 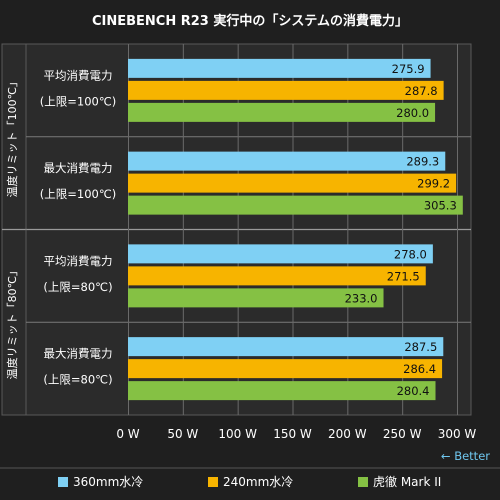 I want to click on legend-entry: 240mm水冷, so click(x=258, y=482).